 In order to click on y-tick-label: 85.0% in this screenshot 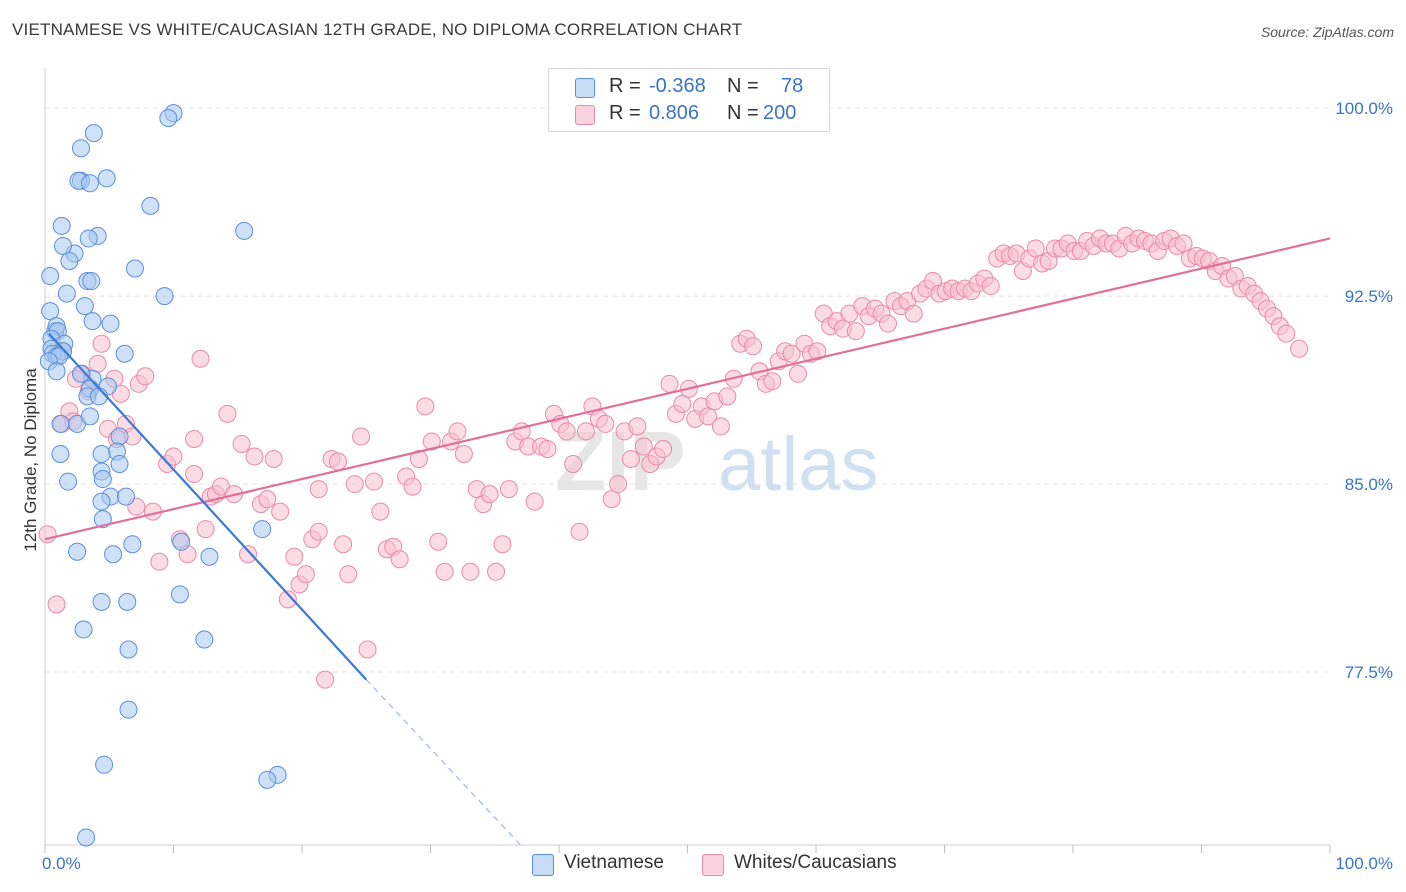, I will do `click(1369, 484)`.